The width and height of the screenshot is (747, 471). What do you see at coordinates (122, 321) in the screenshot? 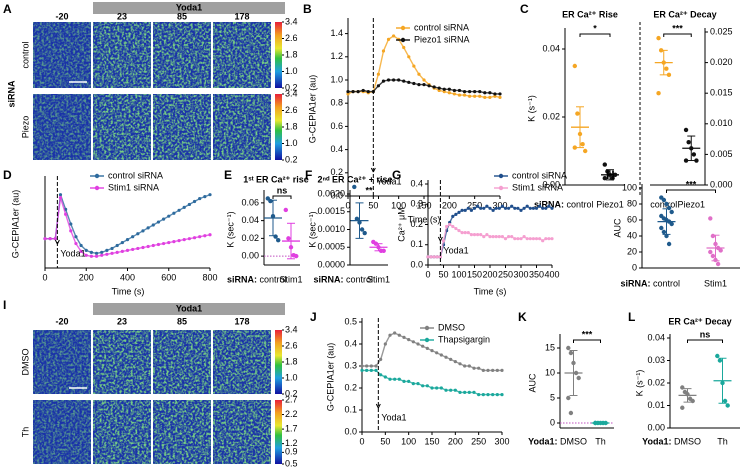
I see `time-label: 23` at bounding box center [122, 321].